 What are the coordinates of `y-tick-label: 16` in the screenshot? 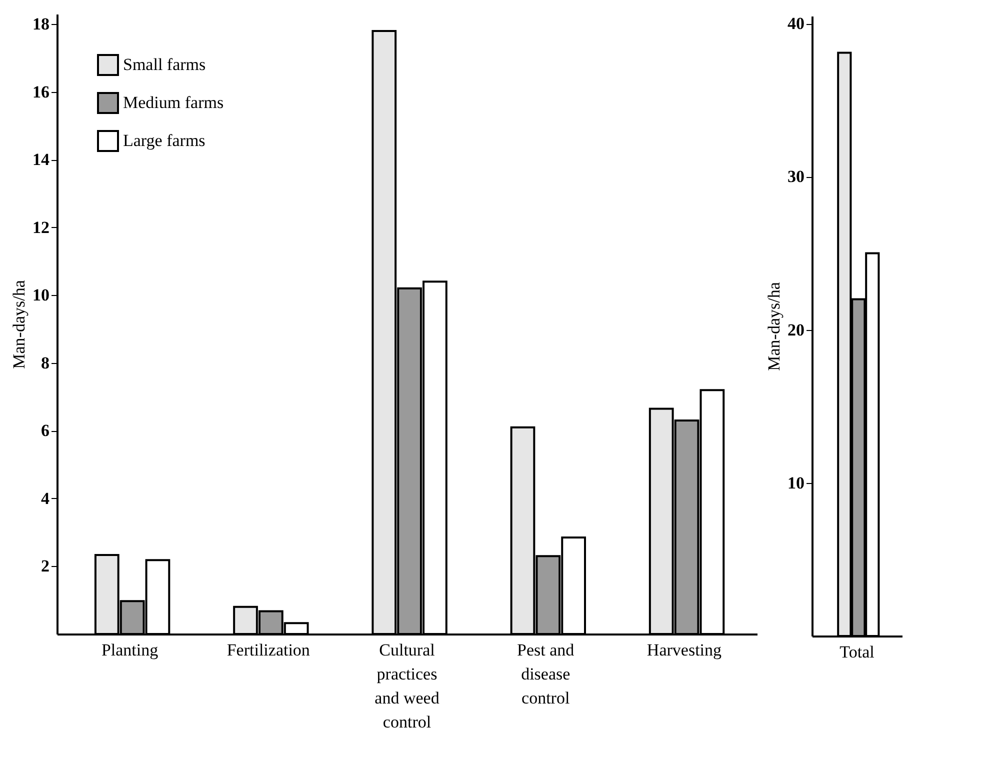 It's located at (41, 92).